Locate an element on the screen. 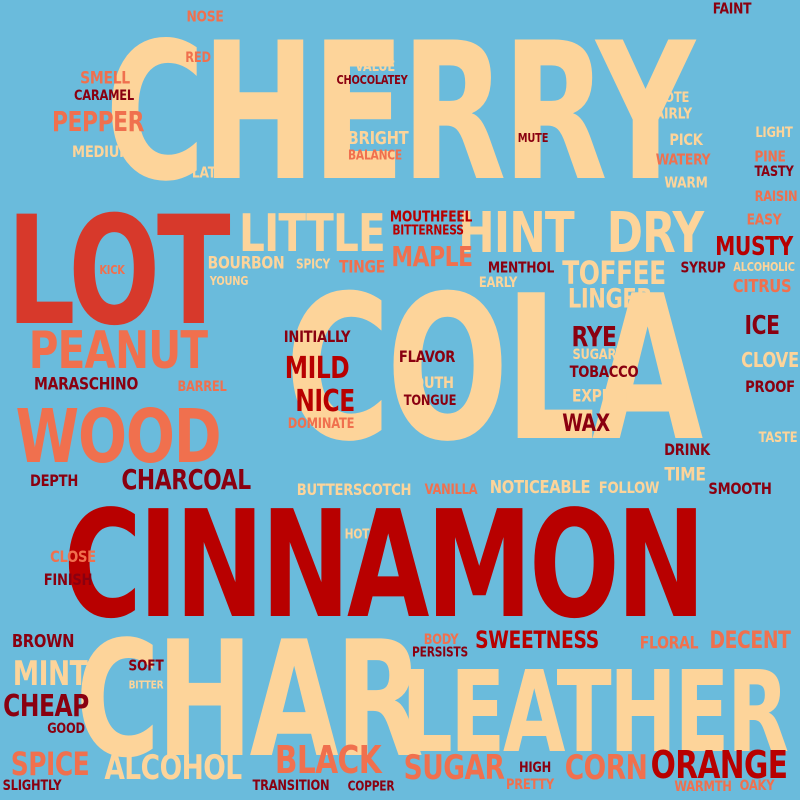 Image resolution: width=800 pixels, height=800 pixels. word-sweetness: SWEETNESS is located at coordinates (537, 640).